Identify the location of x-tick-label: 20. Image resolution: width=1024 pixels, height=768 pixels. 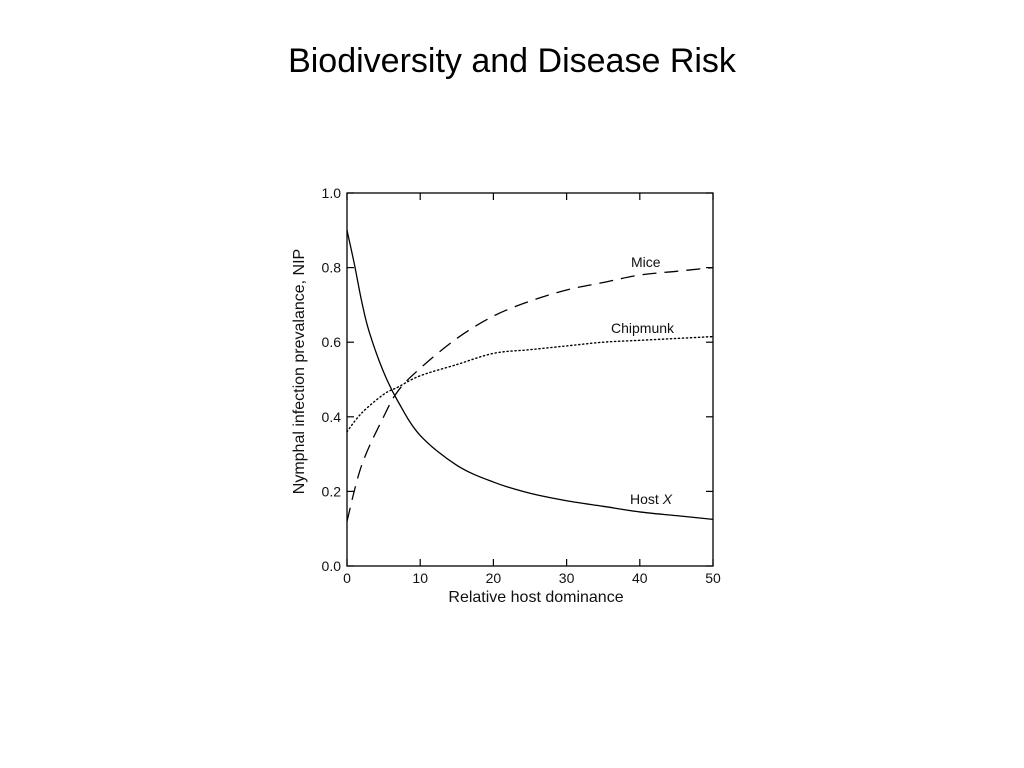
(494, 578).